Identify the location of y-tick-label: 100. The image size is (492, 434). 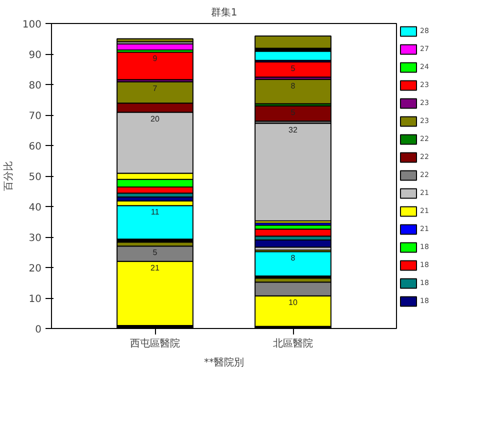
(32, 25).